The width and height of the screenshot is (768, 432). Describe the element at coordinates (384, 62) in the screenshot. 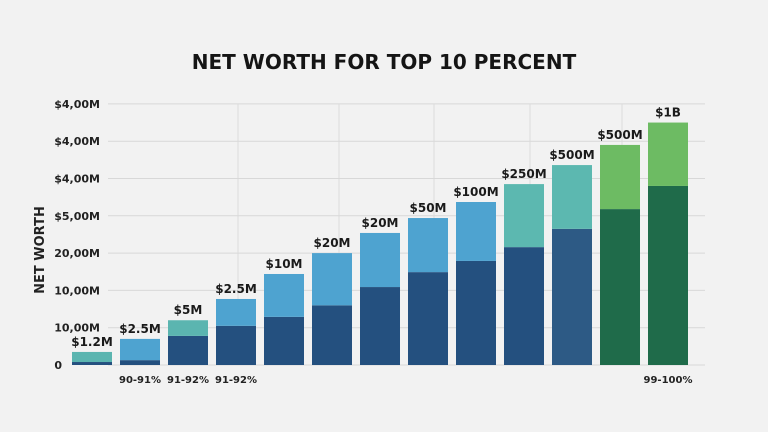

I see `chart-title: NET WORTH FOR TOP 10 PERCENT` at that location.